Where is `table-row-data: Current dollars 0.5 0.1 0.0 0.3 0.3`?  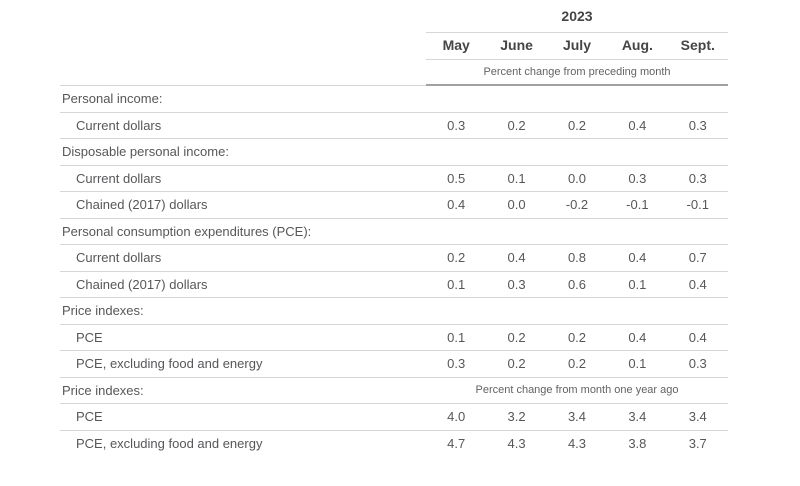 table-row-data: Current dollars 0.5 0.1 0.0 0.3 0.3 is located at coordinates (394, 179).